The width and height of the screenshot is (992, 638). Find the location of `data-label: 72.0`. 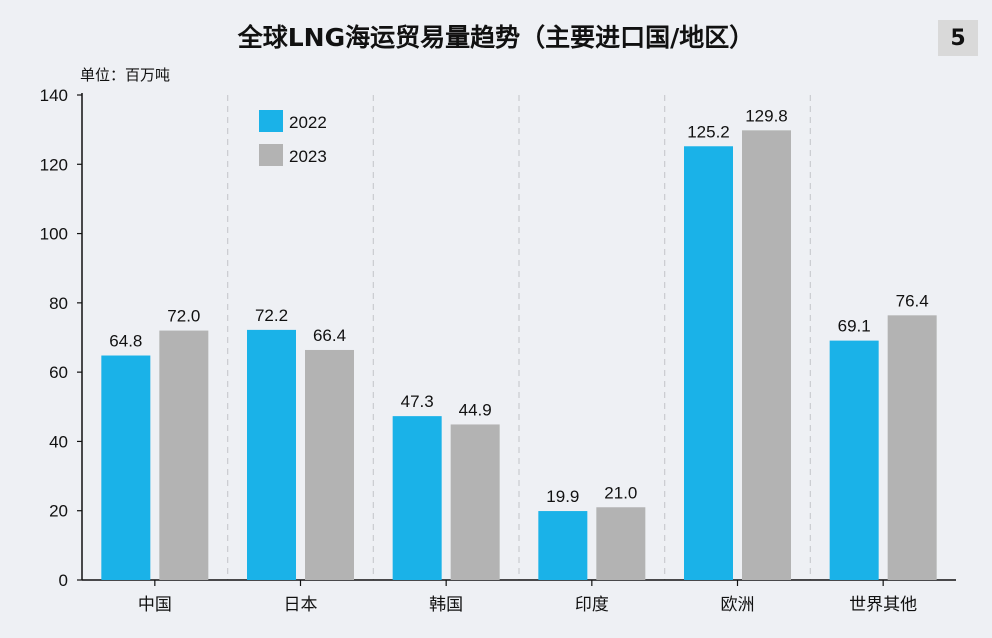

data-label: 72.0 is located at coordinates (183, 316).